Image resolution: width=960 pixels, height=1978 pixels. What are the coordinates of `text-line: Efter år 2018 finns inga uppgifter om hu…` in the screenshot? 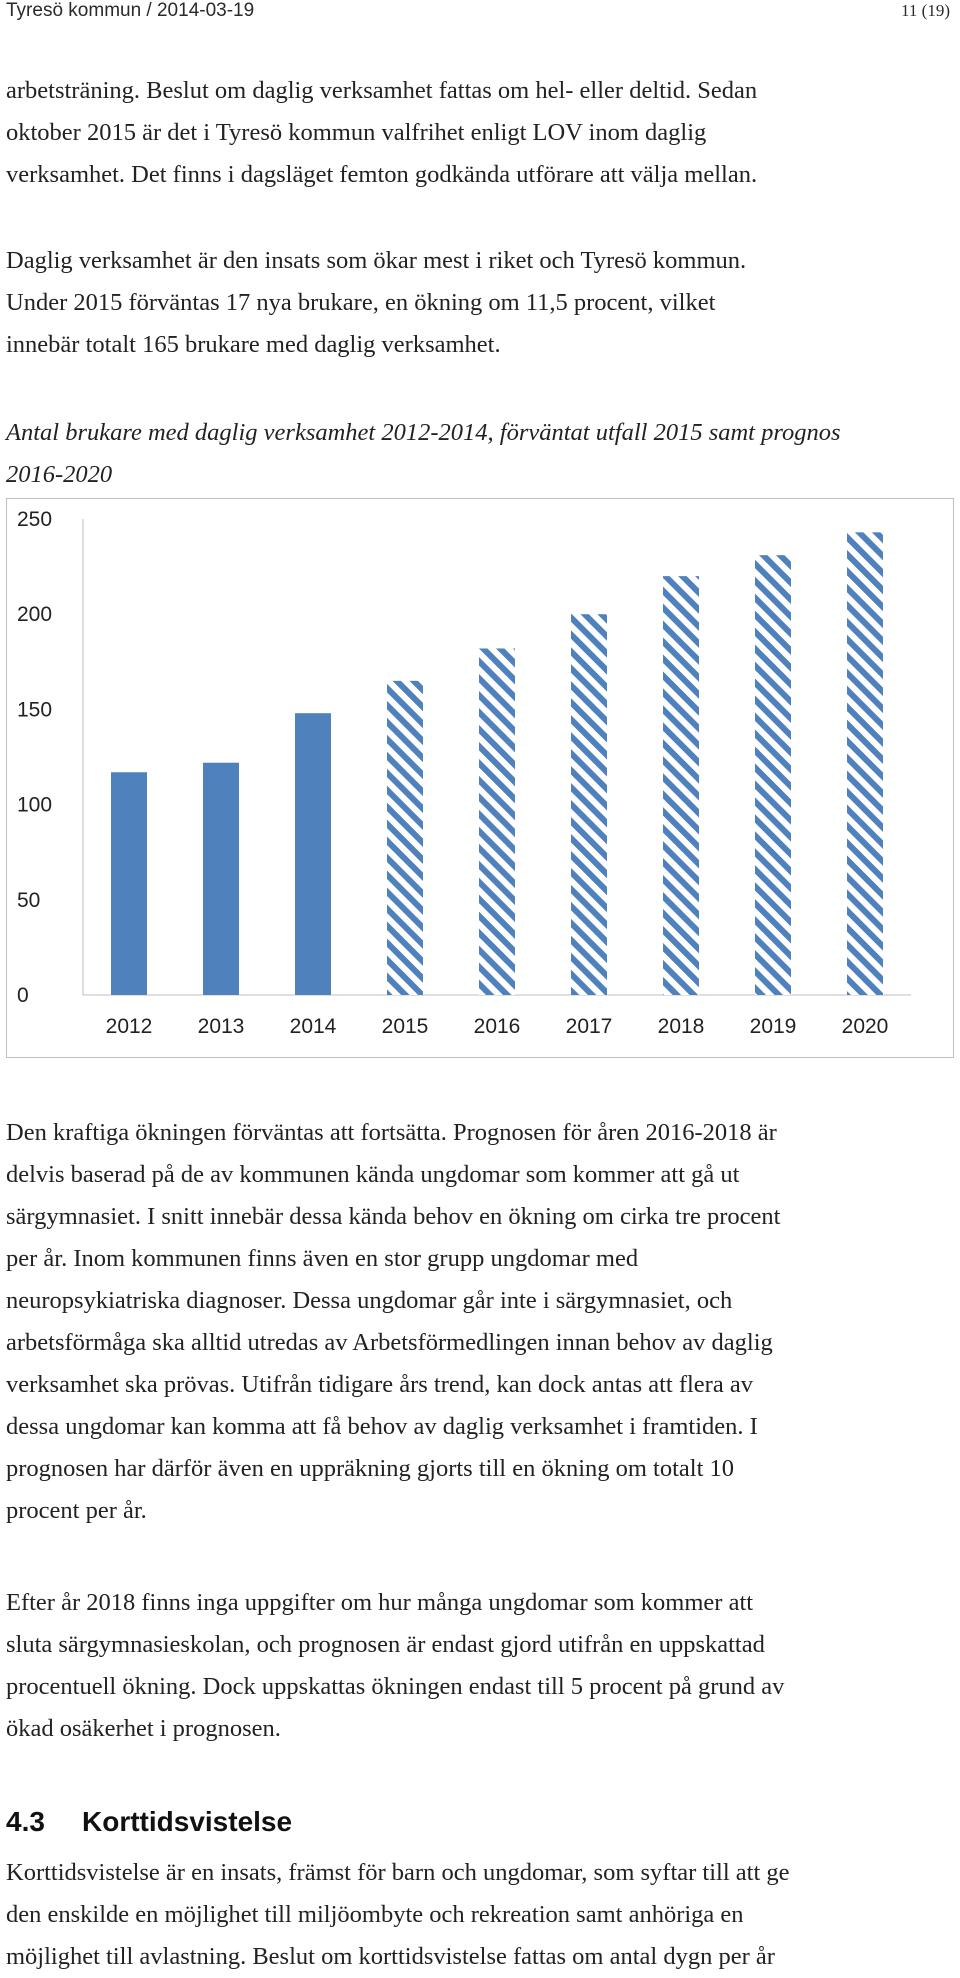 It's located at (380, 1602).